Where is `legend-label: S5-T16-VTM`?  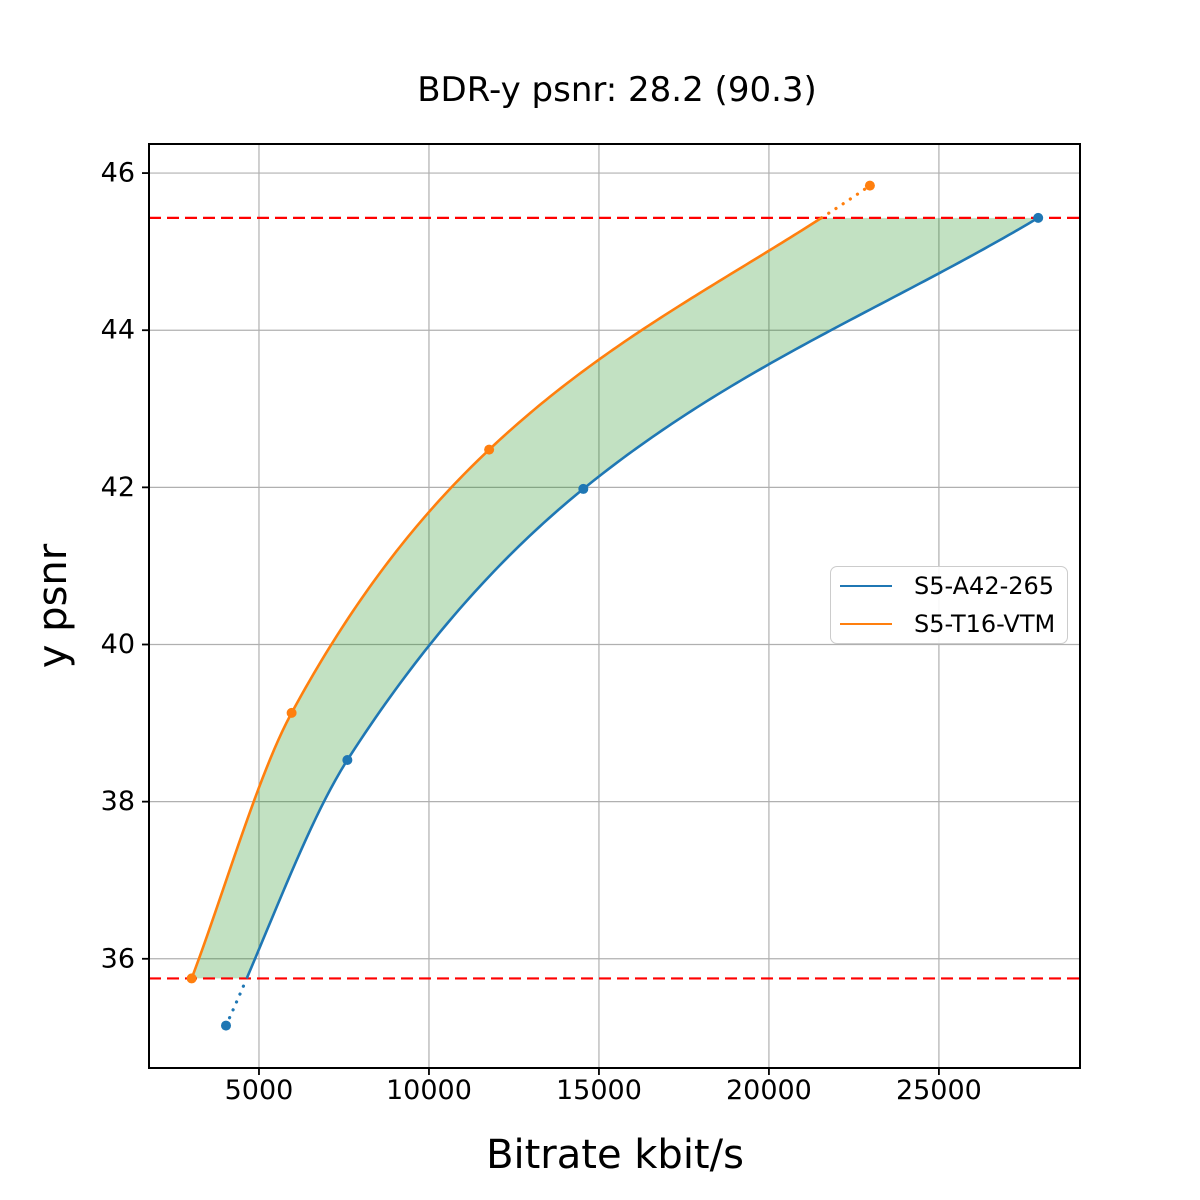 legend-label: S5-T16-VTM is located at coordinates (985, 624).